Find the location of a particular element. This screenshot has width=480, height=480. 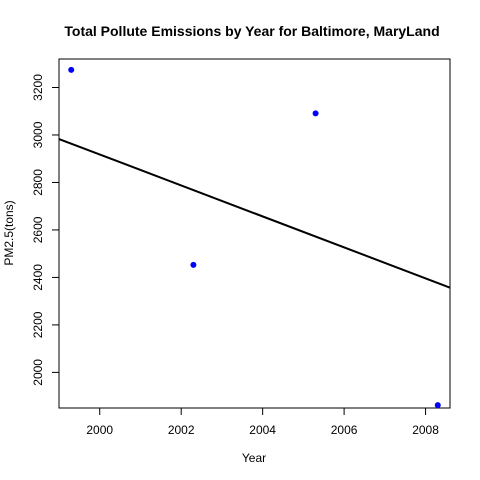

y-tick-label: 2800 is located at coordinates (38, 182).